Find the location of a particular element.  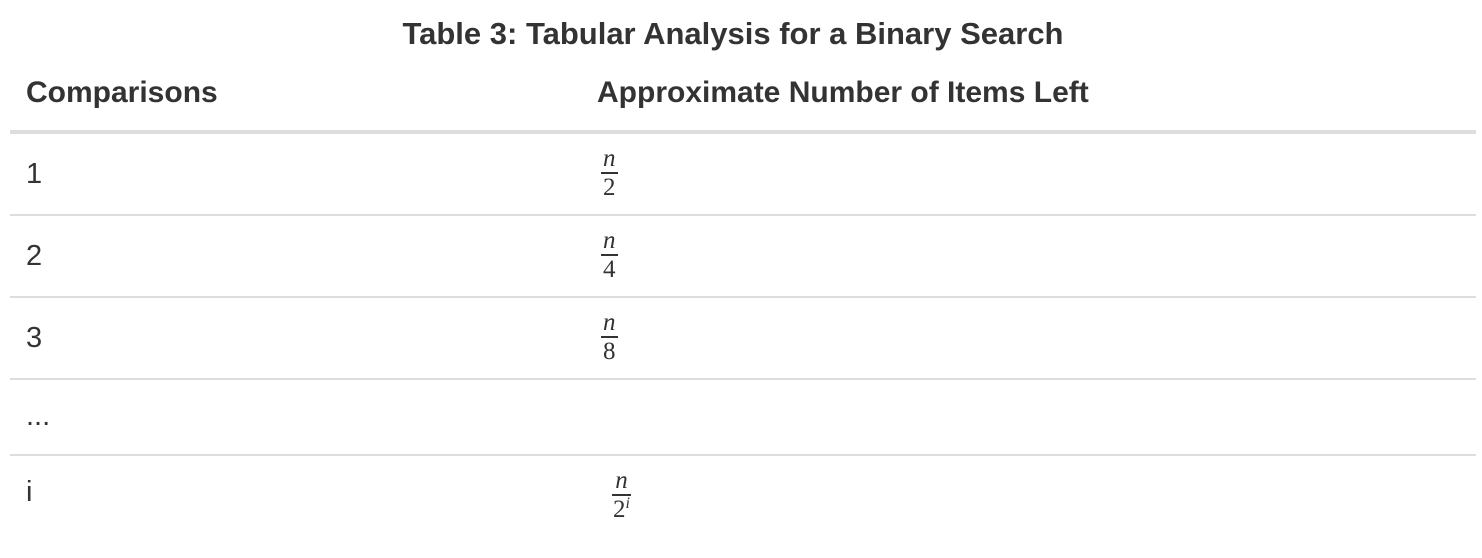

table-row: 3 n 8 is located at coordinates (743, 339).